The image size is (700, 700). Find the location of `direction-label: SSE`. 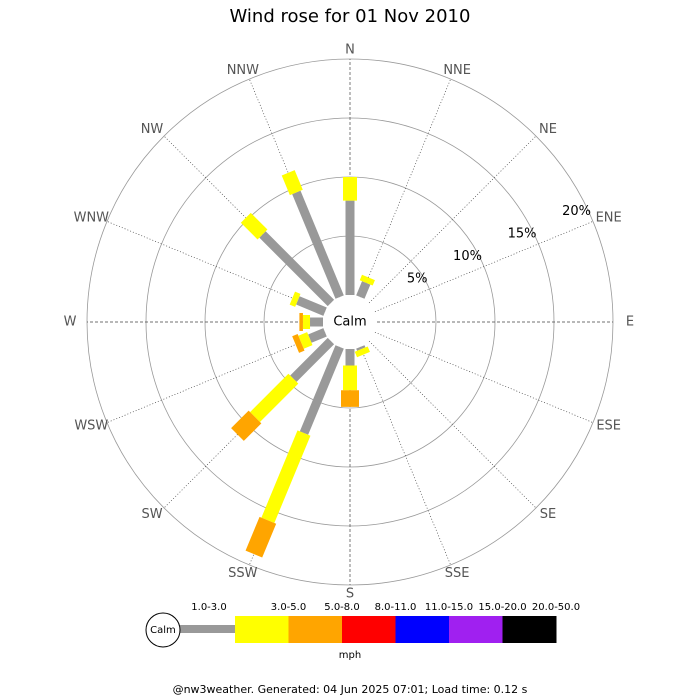

direction-label: SSE is located at coordinates (457, 573).